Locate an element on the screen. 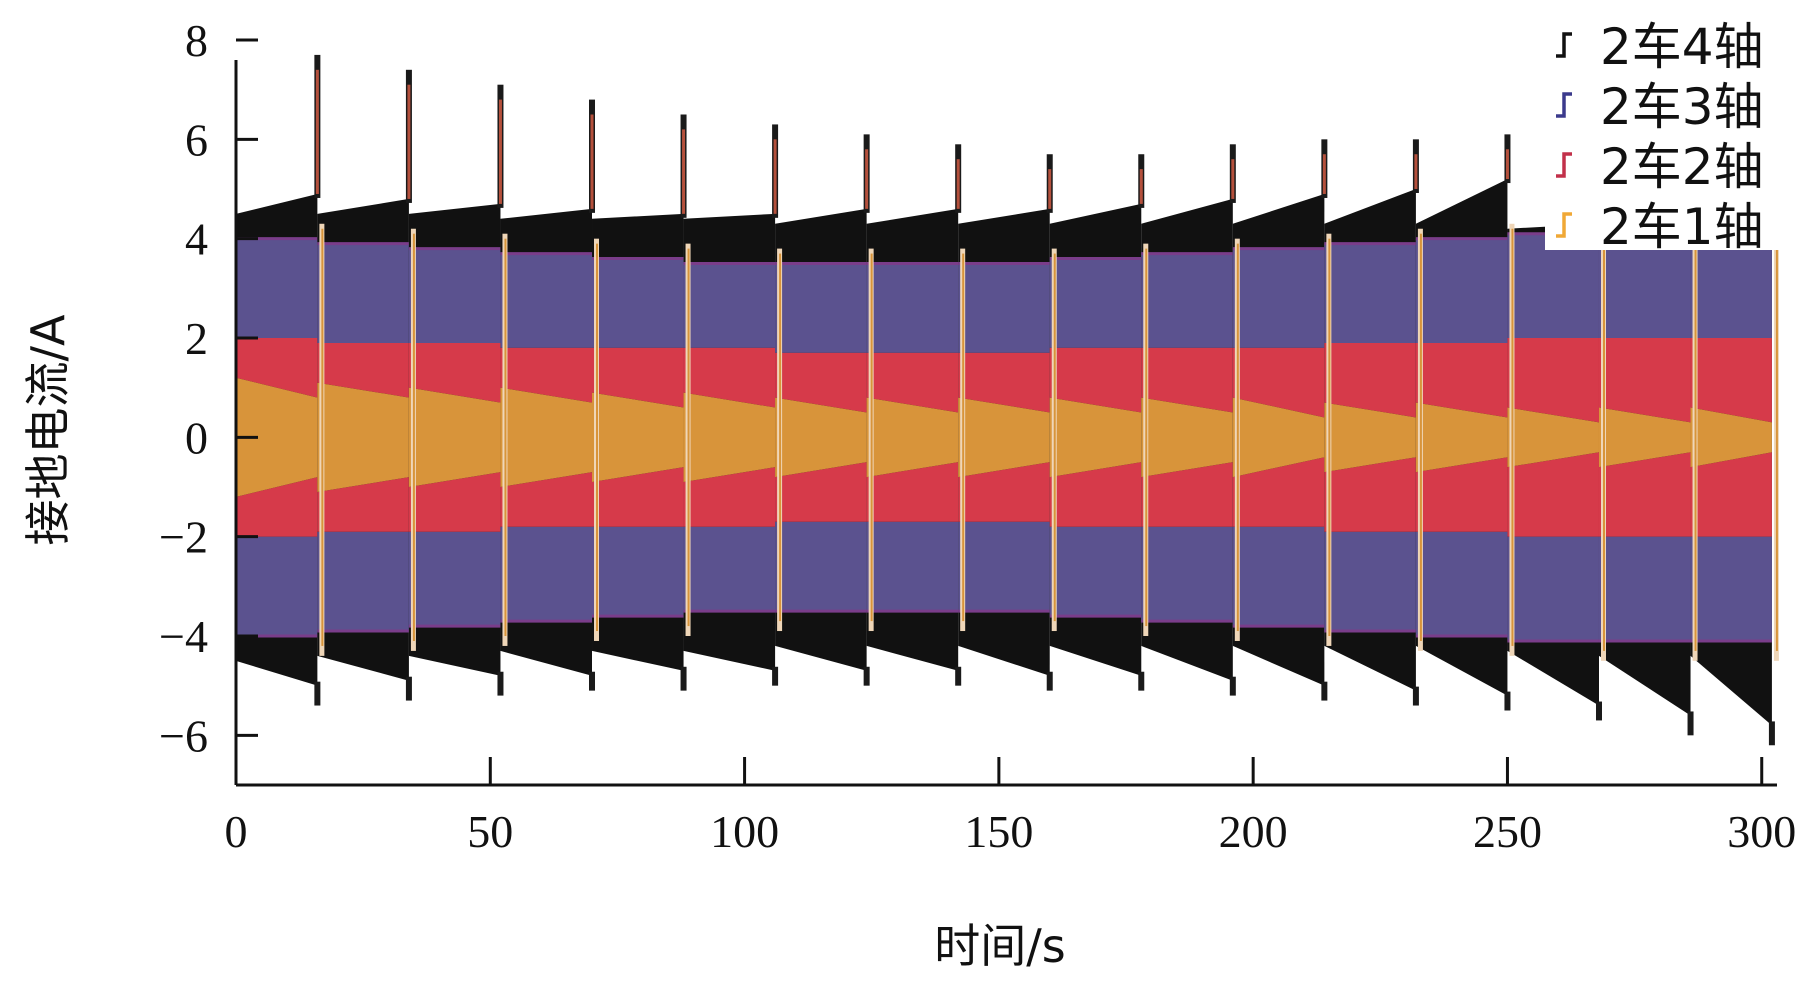 This screenshot has width=1816, height=983. y-tick-label: 2 is located at coordinates (196, 338).